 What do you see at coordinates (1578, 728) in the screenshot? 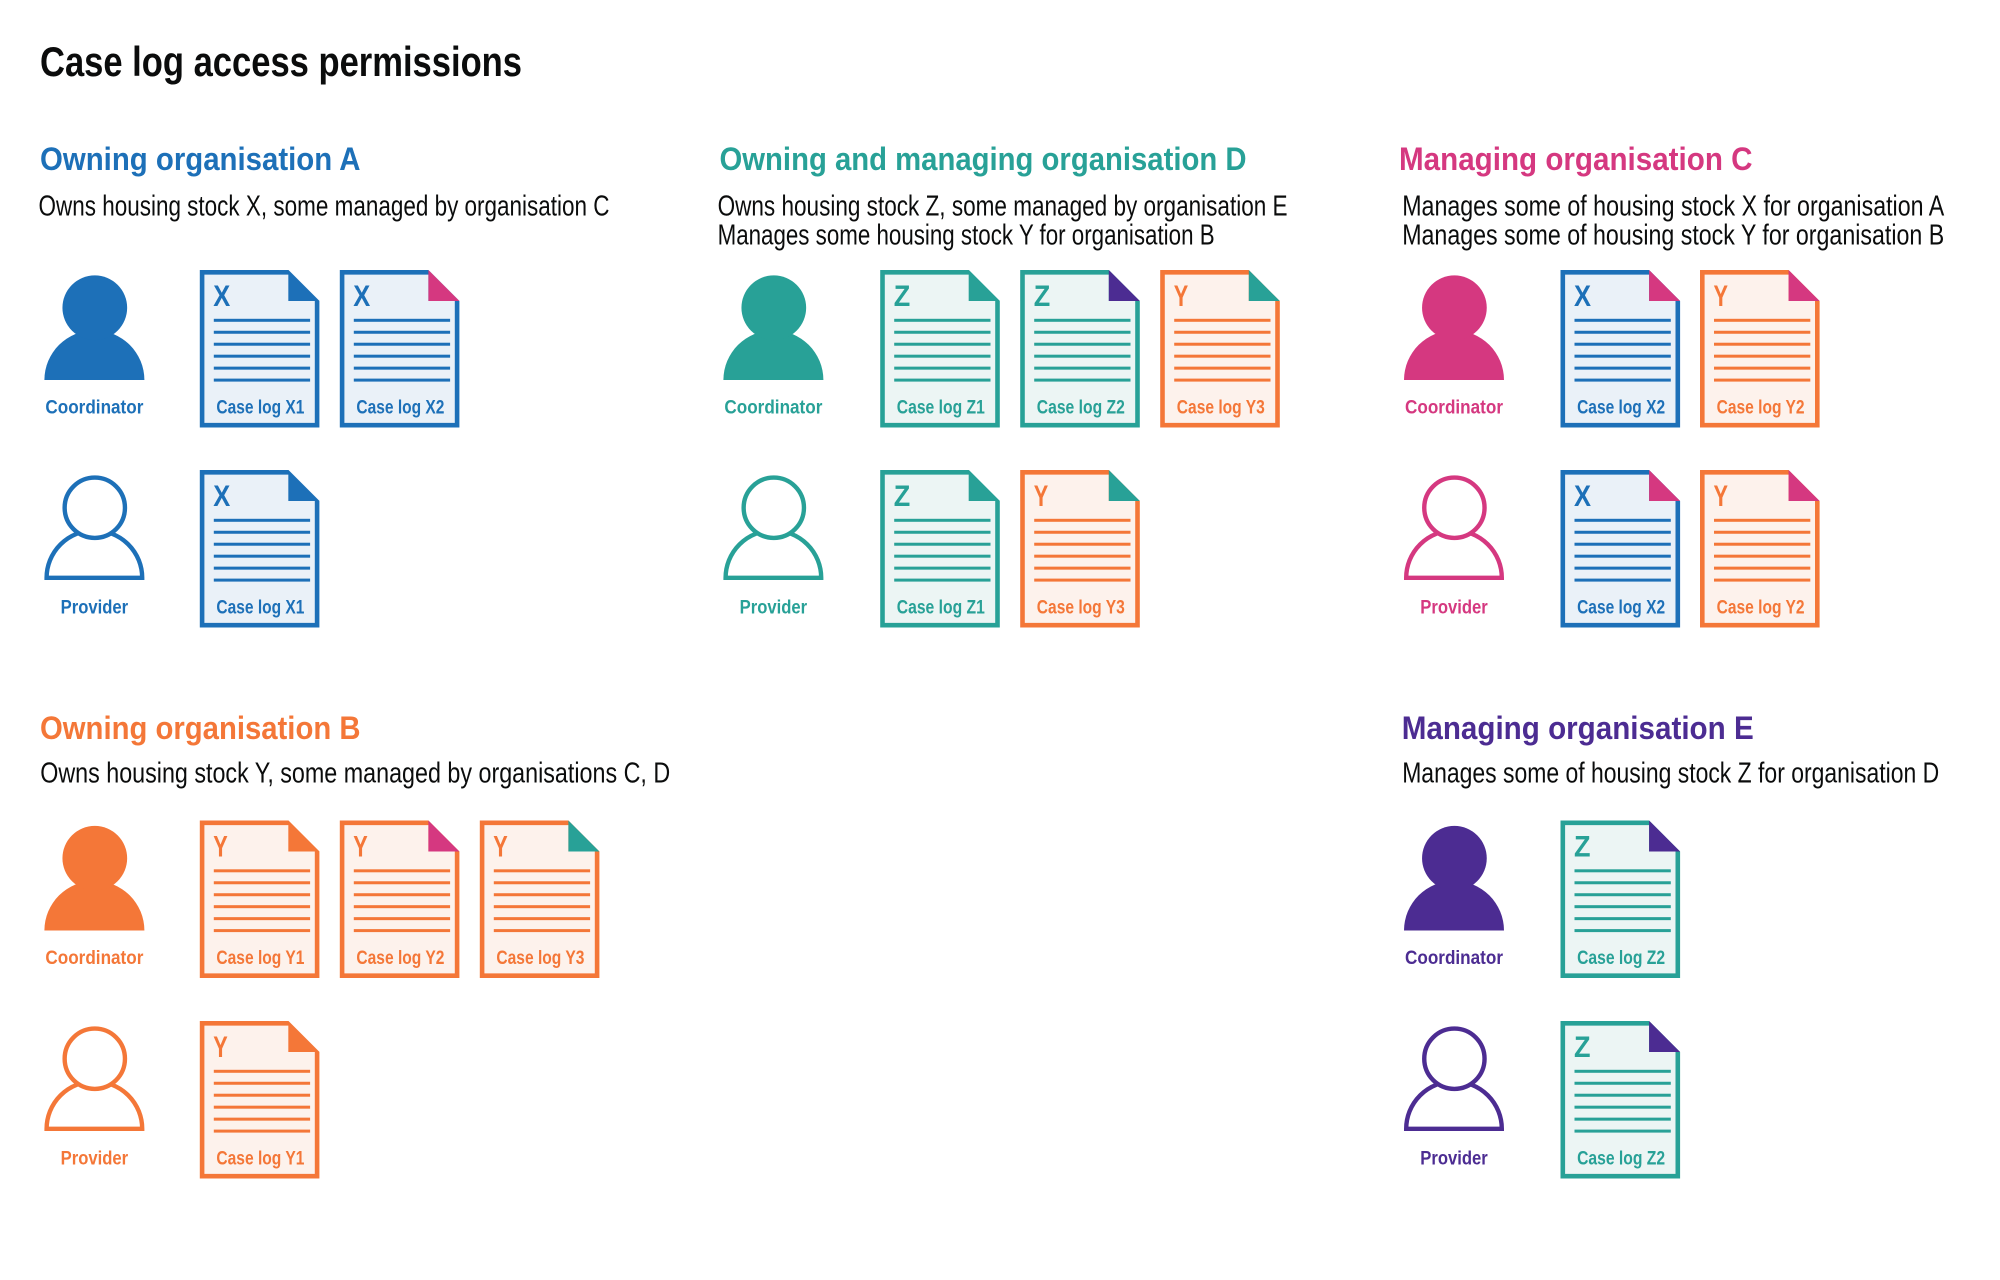
I see `svg-text: Managing organisation E` at bounding box center [1578, 728].